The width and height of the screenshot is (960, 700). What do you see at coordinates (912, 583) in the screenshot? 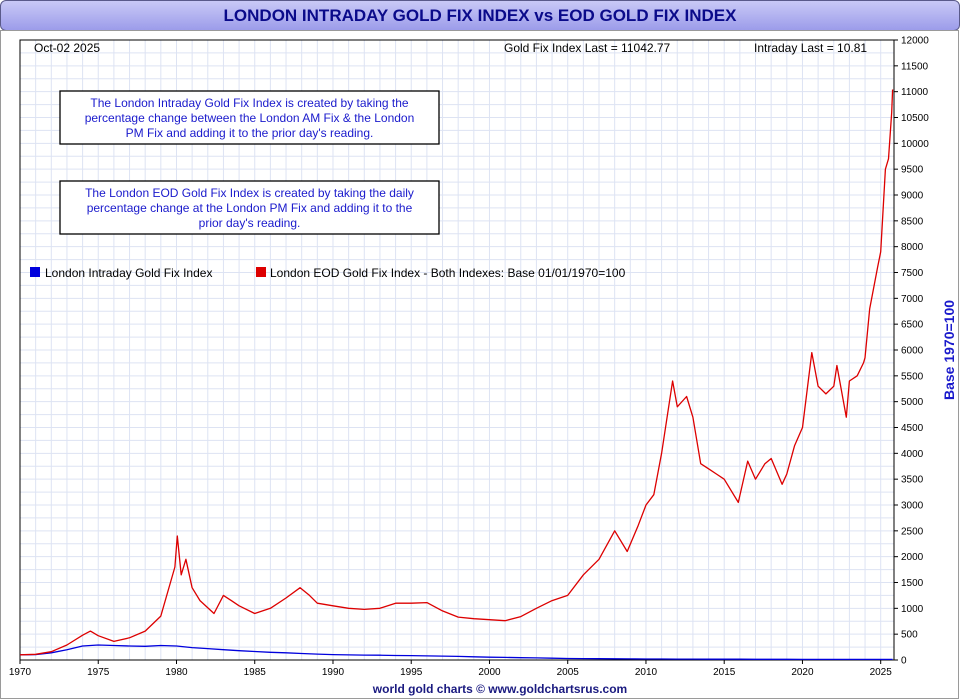
I see `y-tick-label: 1500` at bounding box center [912, 583].